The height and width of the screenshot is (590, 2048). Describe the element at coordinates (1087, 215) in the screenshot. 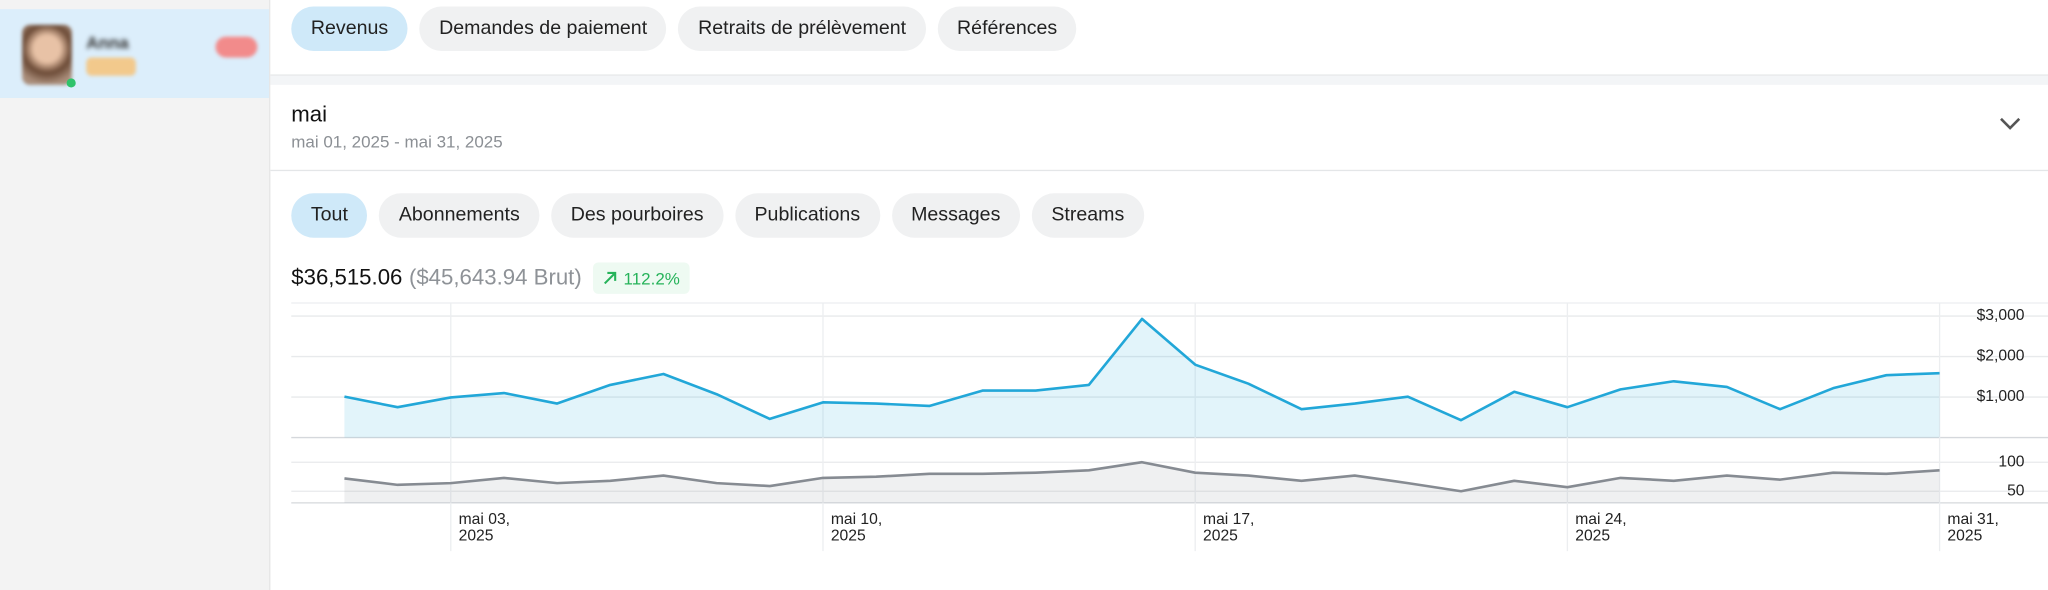

I see `filter-chip: Streams` at that location.